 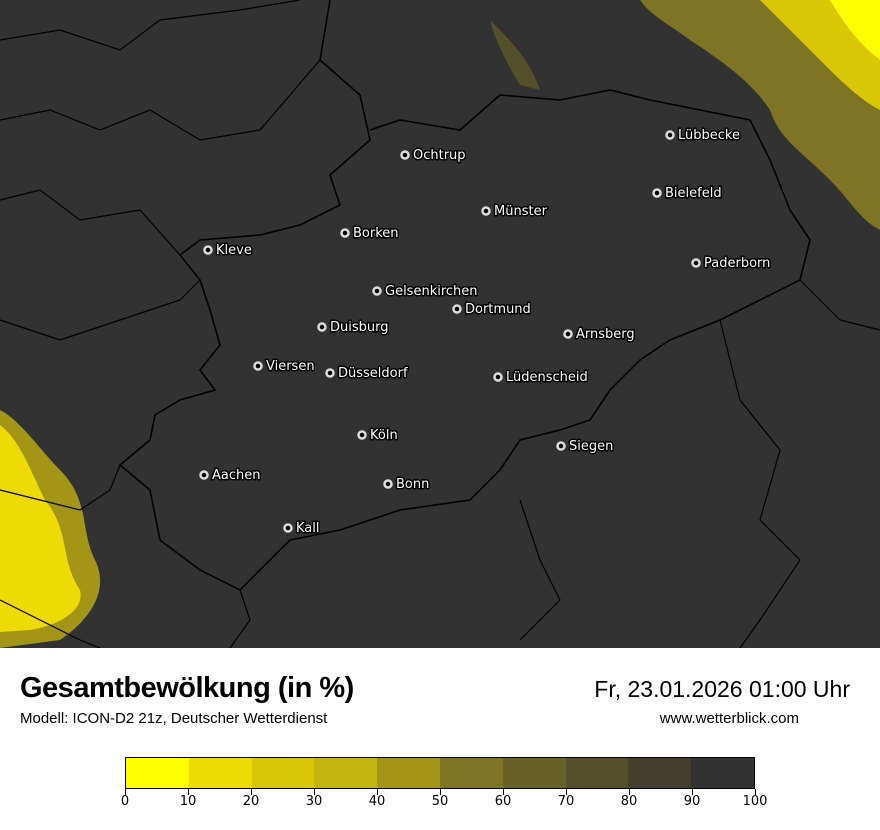 I want to click on city-paderborn: Paderborn, so click(x=731, y=264).